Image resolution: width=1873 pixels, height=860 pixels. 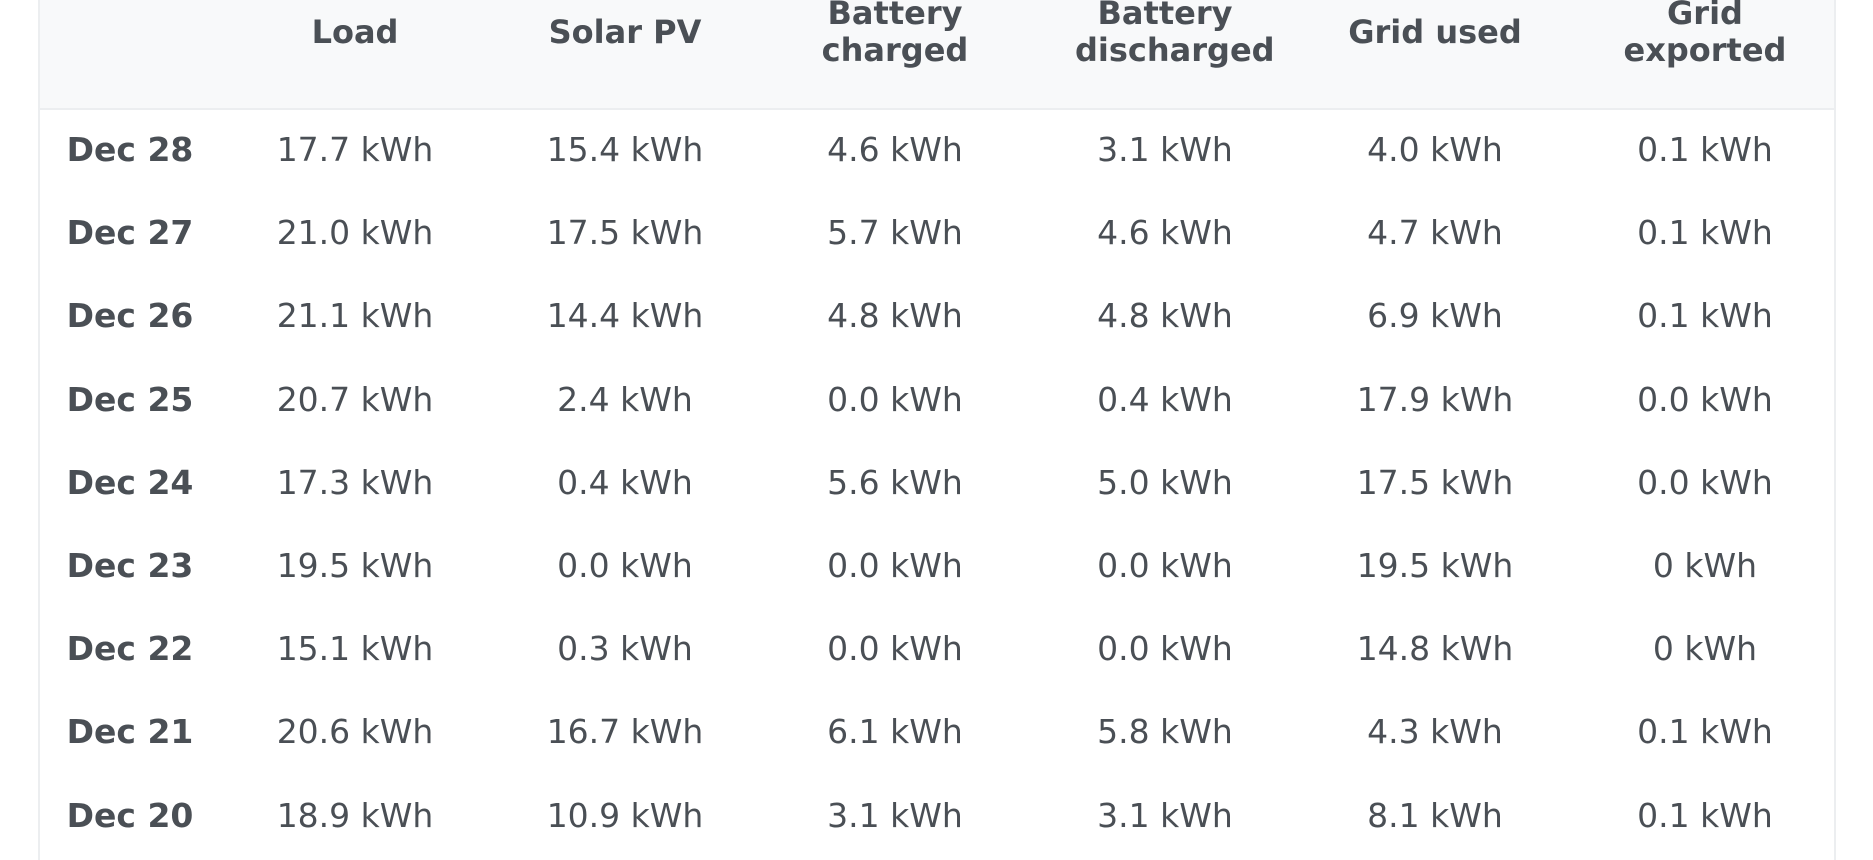 What do you see at coordinates (625, 399) in the screenshot?
I see `cell-value: 2.4 kWh` at bounding box center [625, 399].